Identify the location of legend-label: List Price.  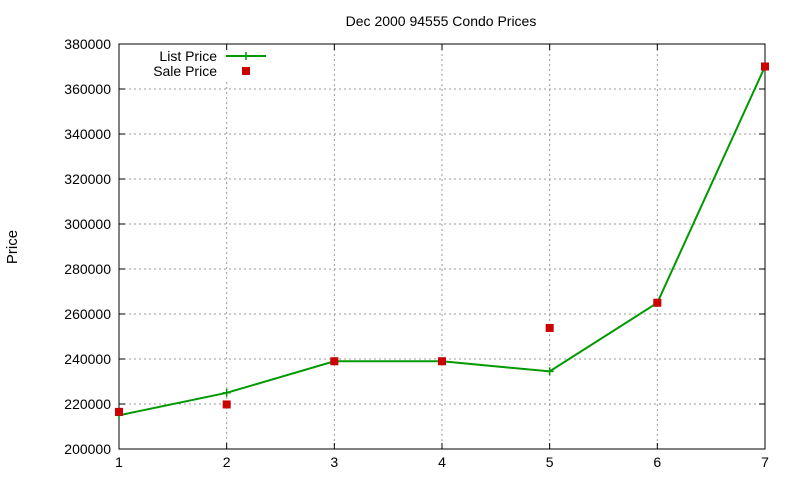
(188, 56).